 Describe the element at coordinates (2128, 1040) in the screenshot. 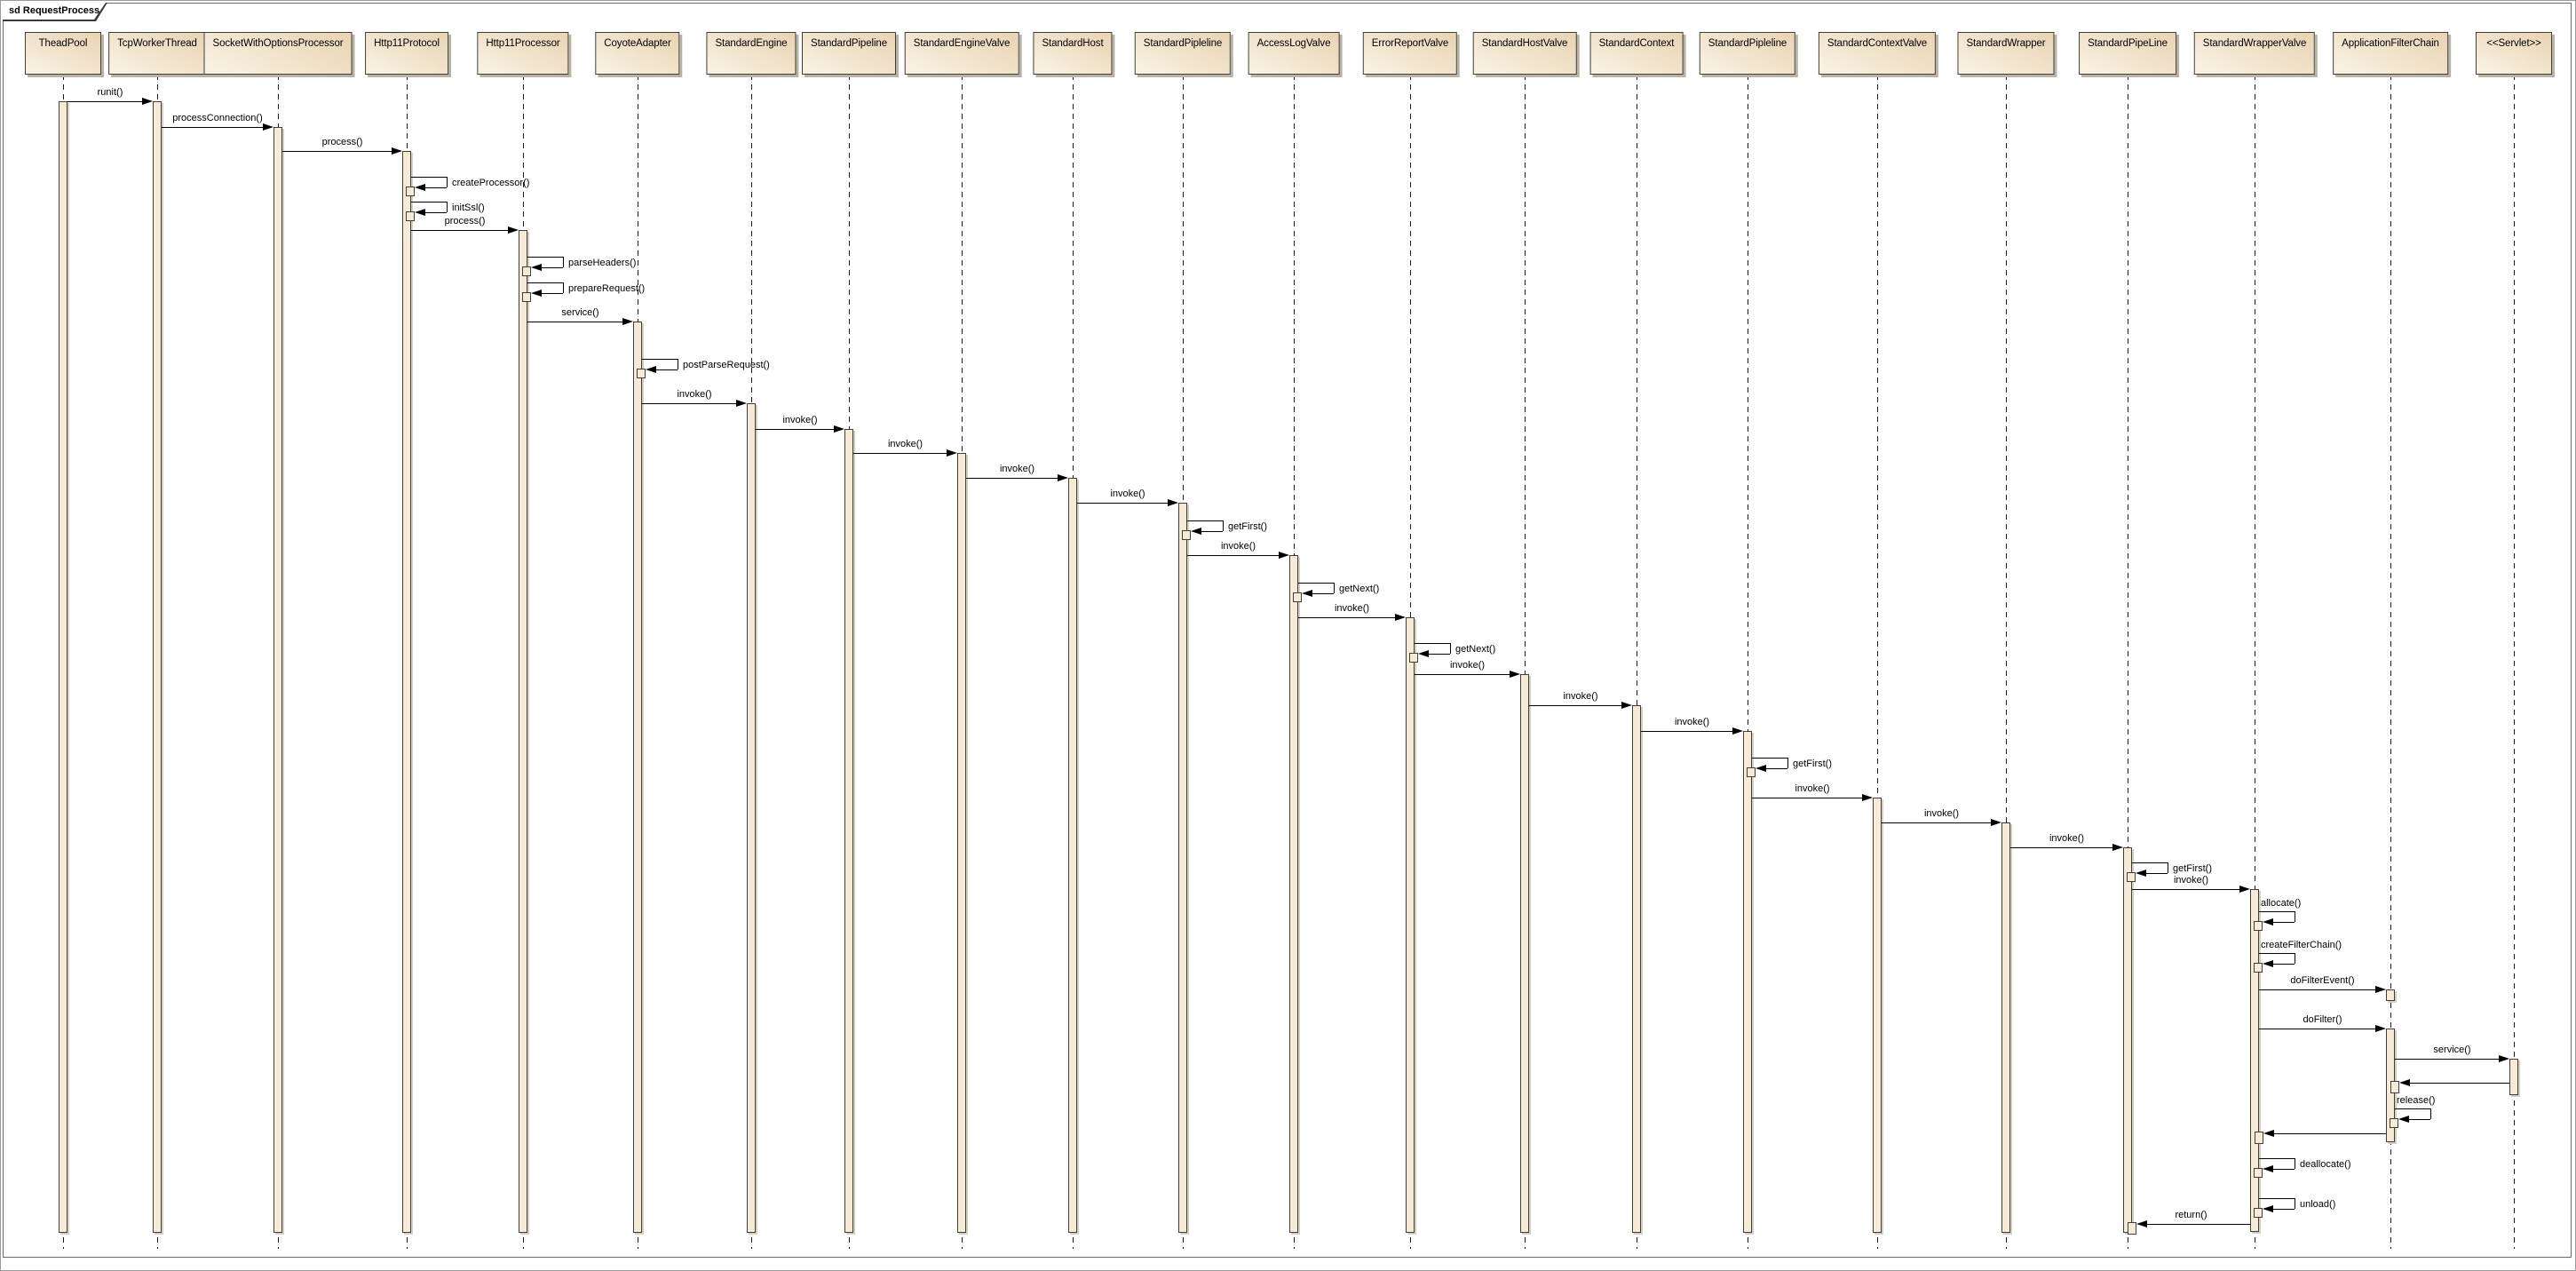

I see `activation-bar-standardpipeline` at that location.